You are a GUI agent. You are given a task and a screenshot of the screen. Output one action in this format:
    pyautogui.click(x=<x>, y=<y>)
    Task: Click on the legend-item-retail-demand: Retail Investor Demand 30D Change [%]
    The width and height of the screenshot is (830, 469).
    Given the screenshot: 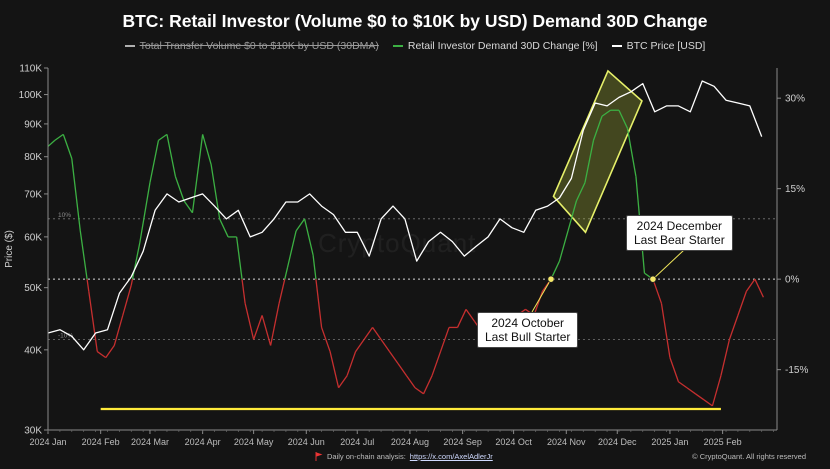 What is the action you would take?
    pyautogui.click(x=495, y=46)
    